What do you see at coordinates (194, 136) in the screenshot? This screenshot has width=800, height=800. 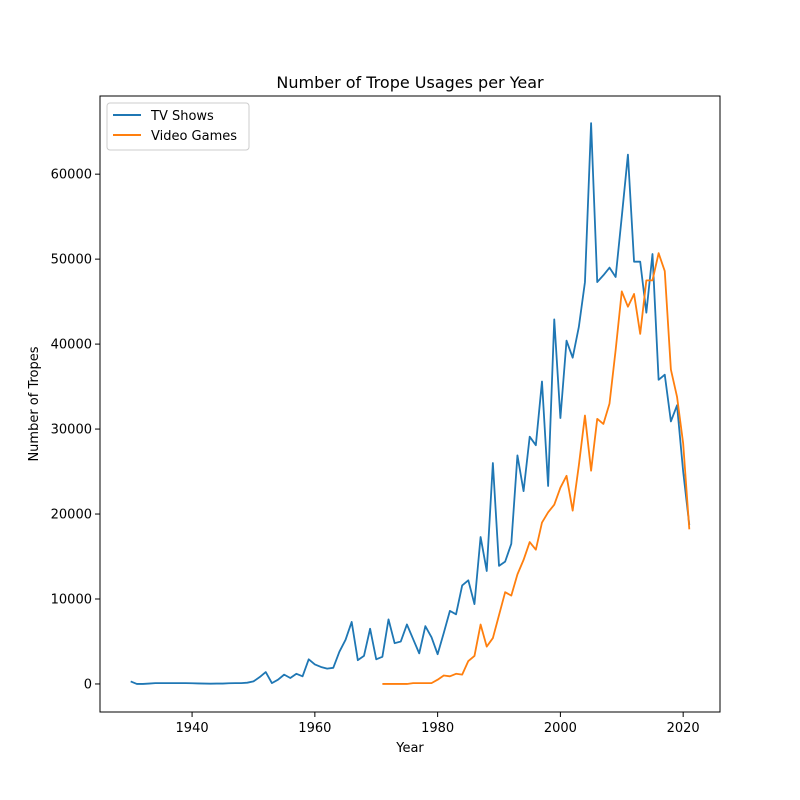 I see `legend-label-video-games: Video Games` at bounding box center [194, 136].